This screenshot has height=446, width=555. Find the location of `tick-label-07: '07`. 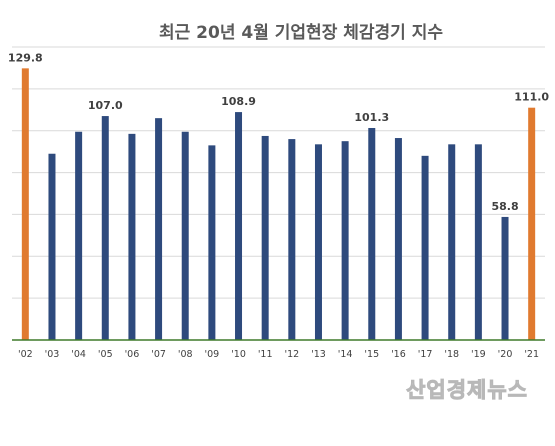

tick-label-07: '07 is located at coordinates (158, 354).